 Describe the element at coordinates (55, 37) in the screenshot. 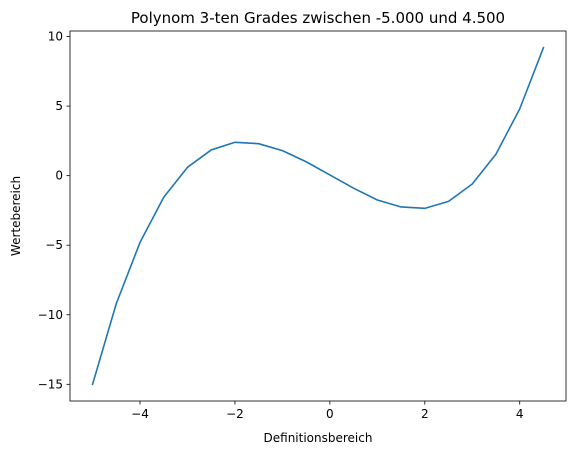

I see `y-tick-label: 10` at that location.